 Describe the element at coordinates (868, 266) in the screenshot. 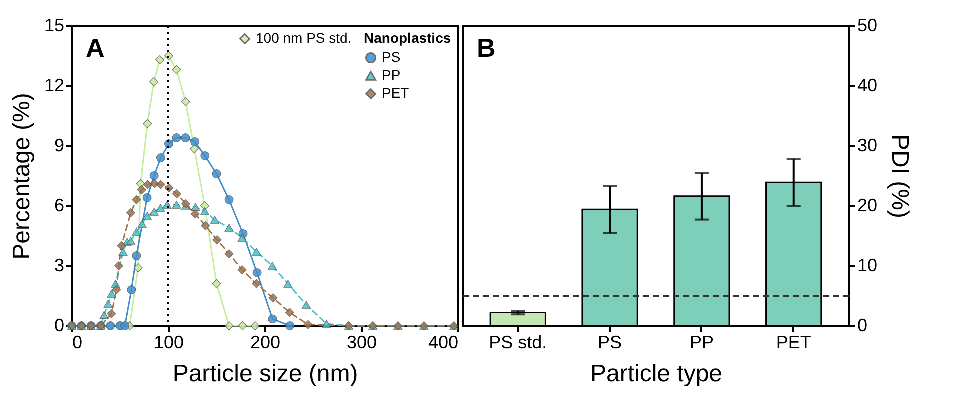

I see `y-tick-label: 10` at that location.